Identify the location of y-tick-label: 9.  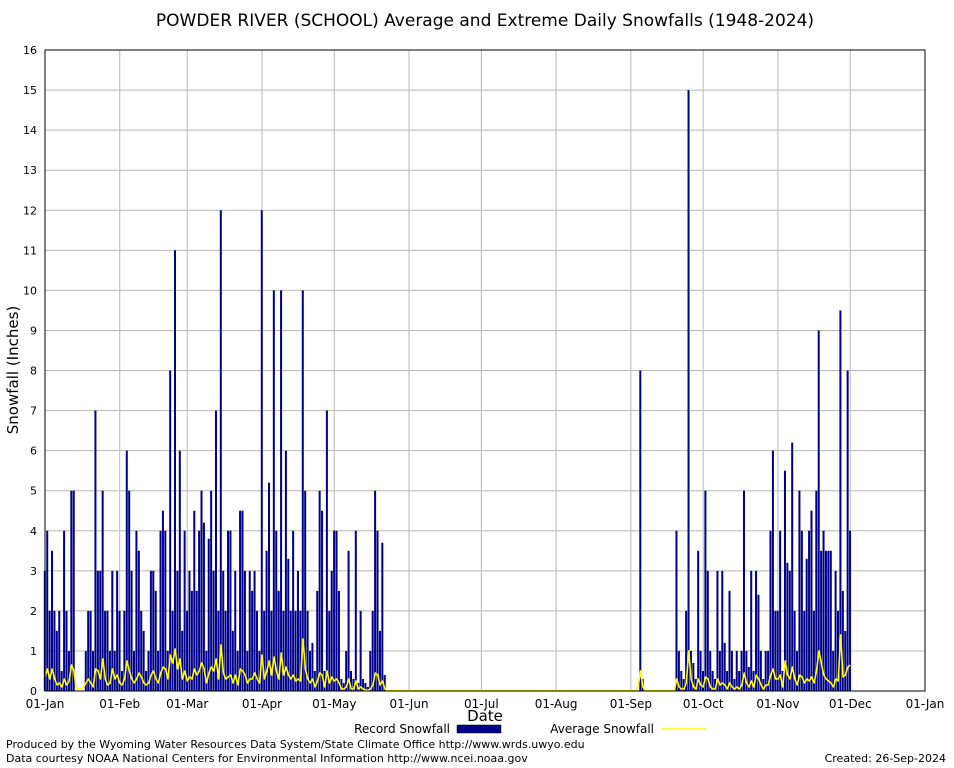
(33, 330).